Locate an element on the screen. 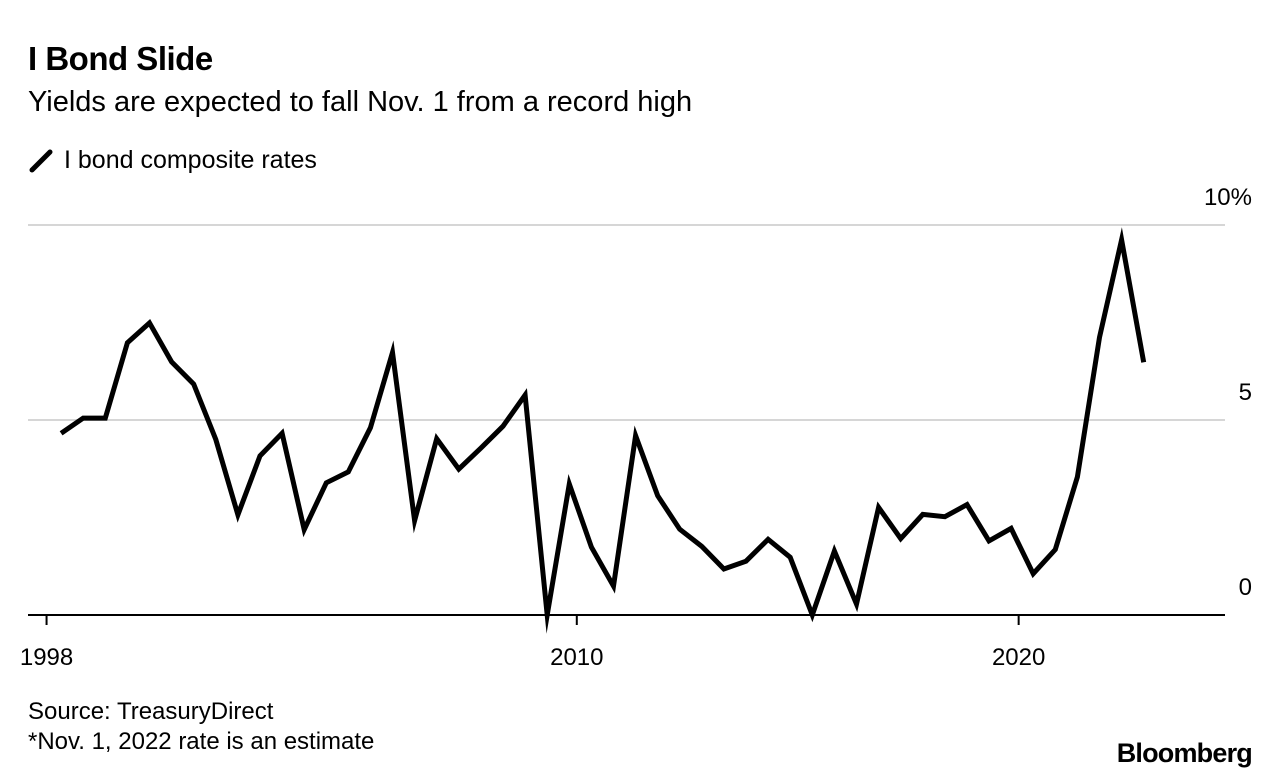  x-tick-label-1998: 1998 is located at coordinates (46, 657).